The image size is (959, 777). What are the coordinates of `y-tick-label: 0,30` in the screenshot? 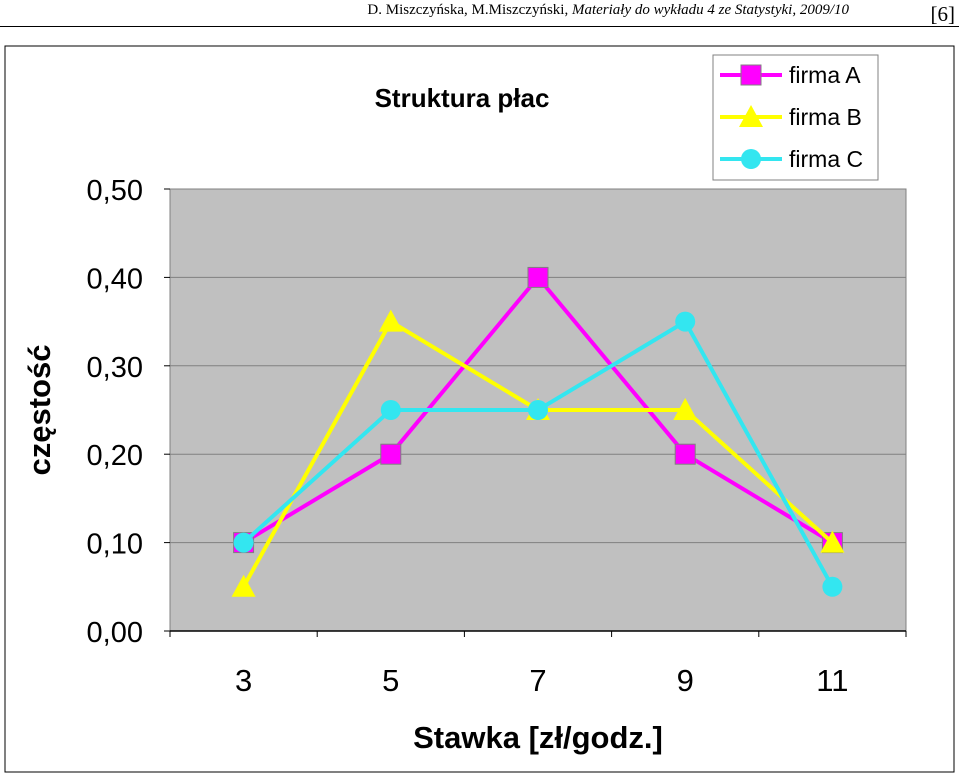 It's located at (115, 368).